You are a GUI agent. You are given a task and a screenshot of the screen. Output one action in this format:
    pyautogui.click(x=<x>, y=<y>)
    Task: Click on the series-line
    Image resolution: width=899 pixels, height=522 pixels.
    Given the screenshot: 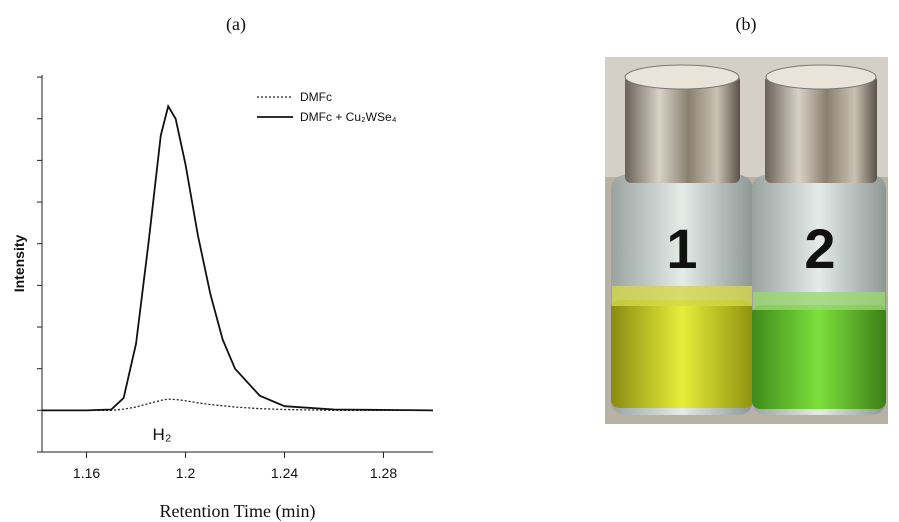 What is the action you would take?
    pyautogui.click(x=237, y=404)
    